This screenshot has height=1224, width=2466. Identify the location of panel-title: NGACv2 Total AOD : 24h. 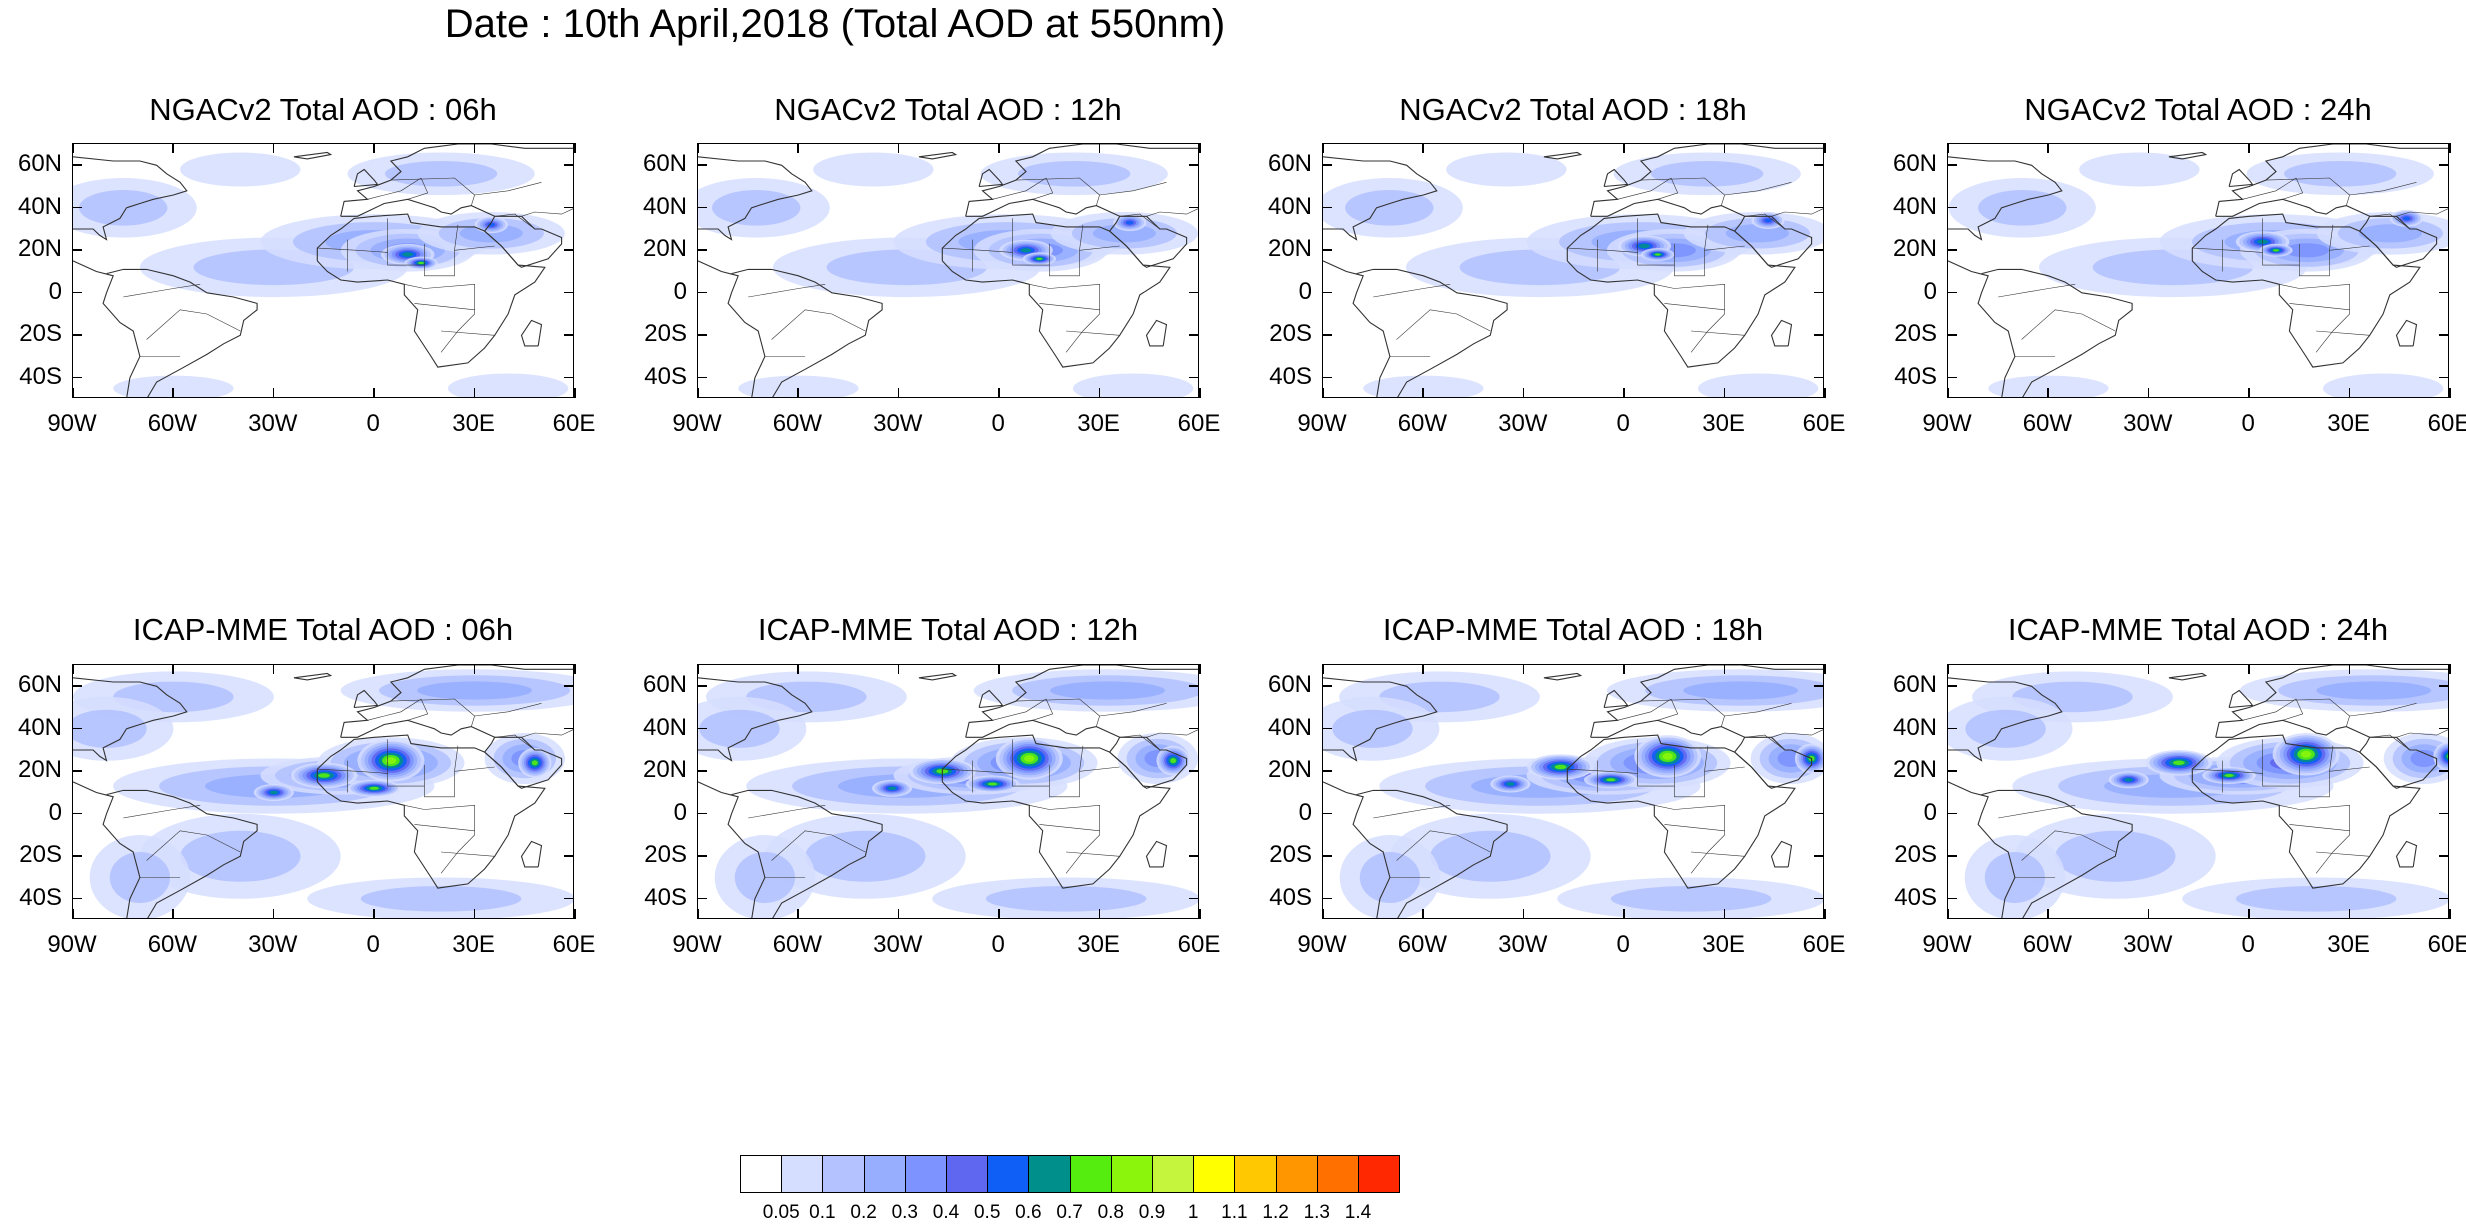
(2198, 109).